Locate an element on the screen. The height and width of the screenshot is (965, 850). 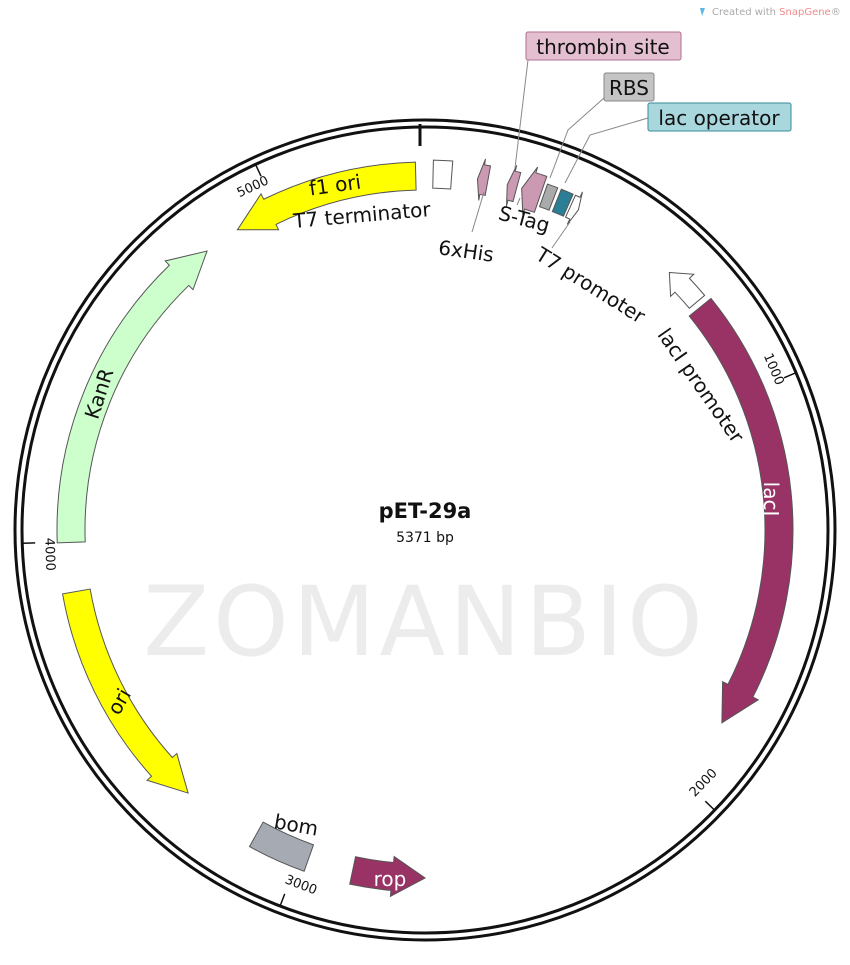
credit-brand: SnapGene is located at coordinates (805, 12).